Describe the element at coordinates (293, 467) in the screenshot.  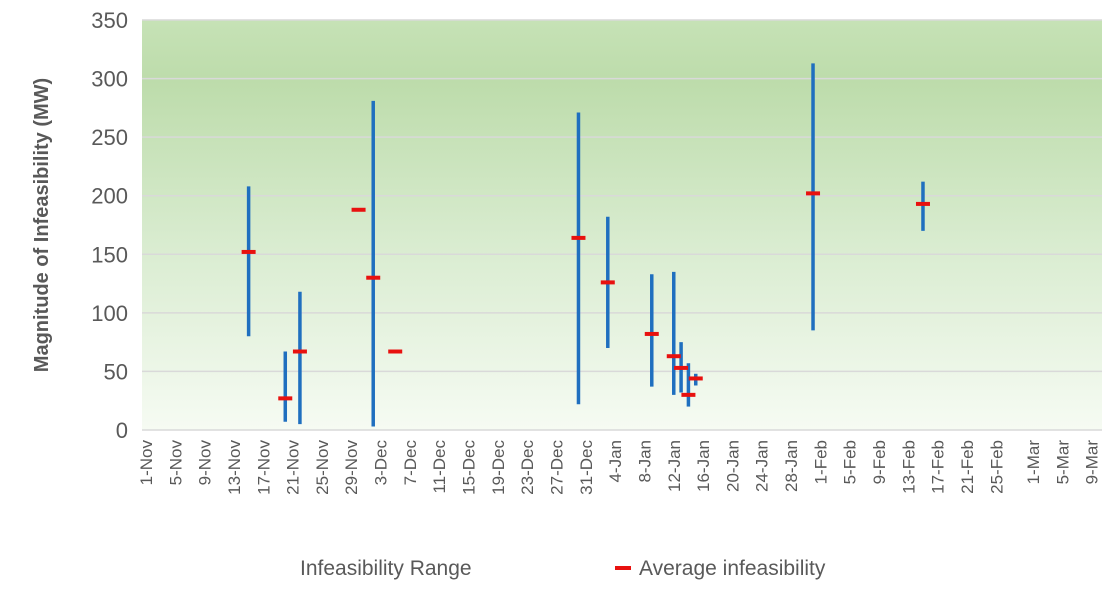
I see `x-tick-label: 21-Nov` at that location.